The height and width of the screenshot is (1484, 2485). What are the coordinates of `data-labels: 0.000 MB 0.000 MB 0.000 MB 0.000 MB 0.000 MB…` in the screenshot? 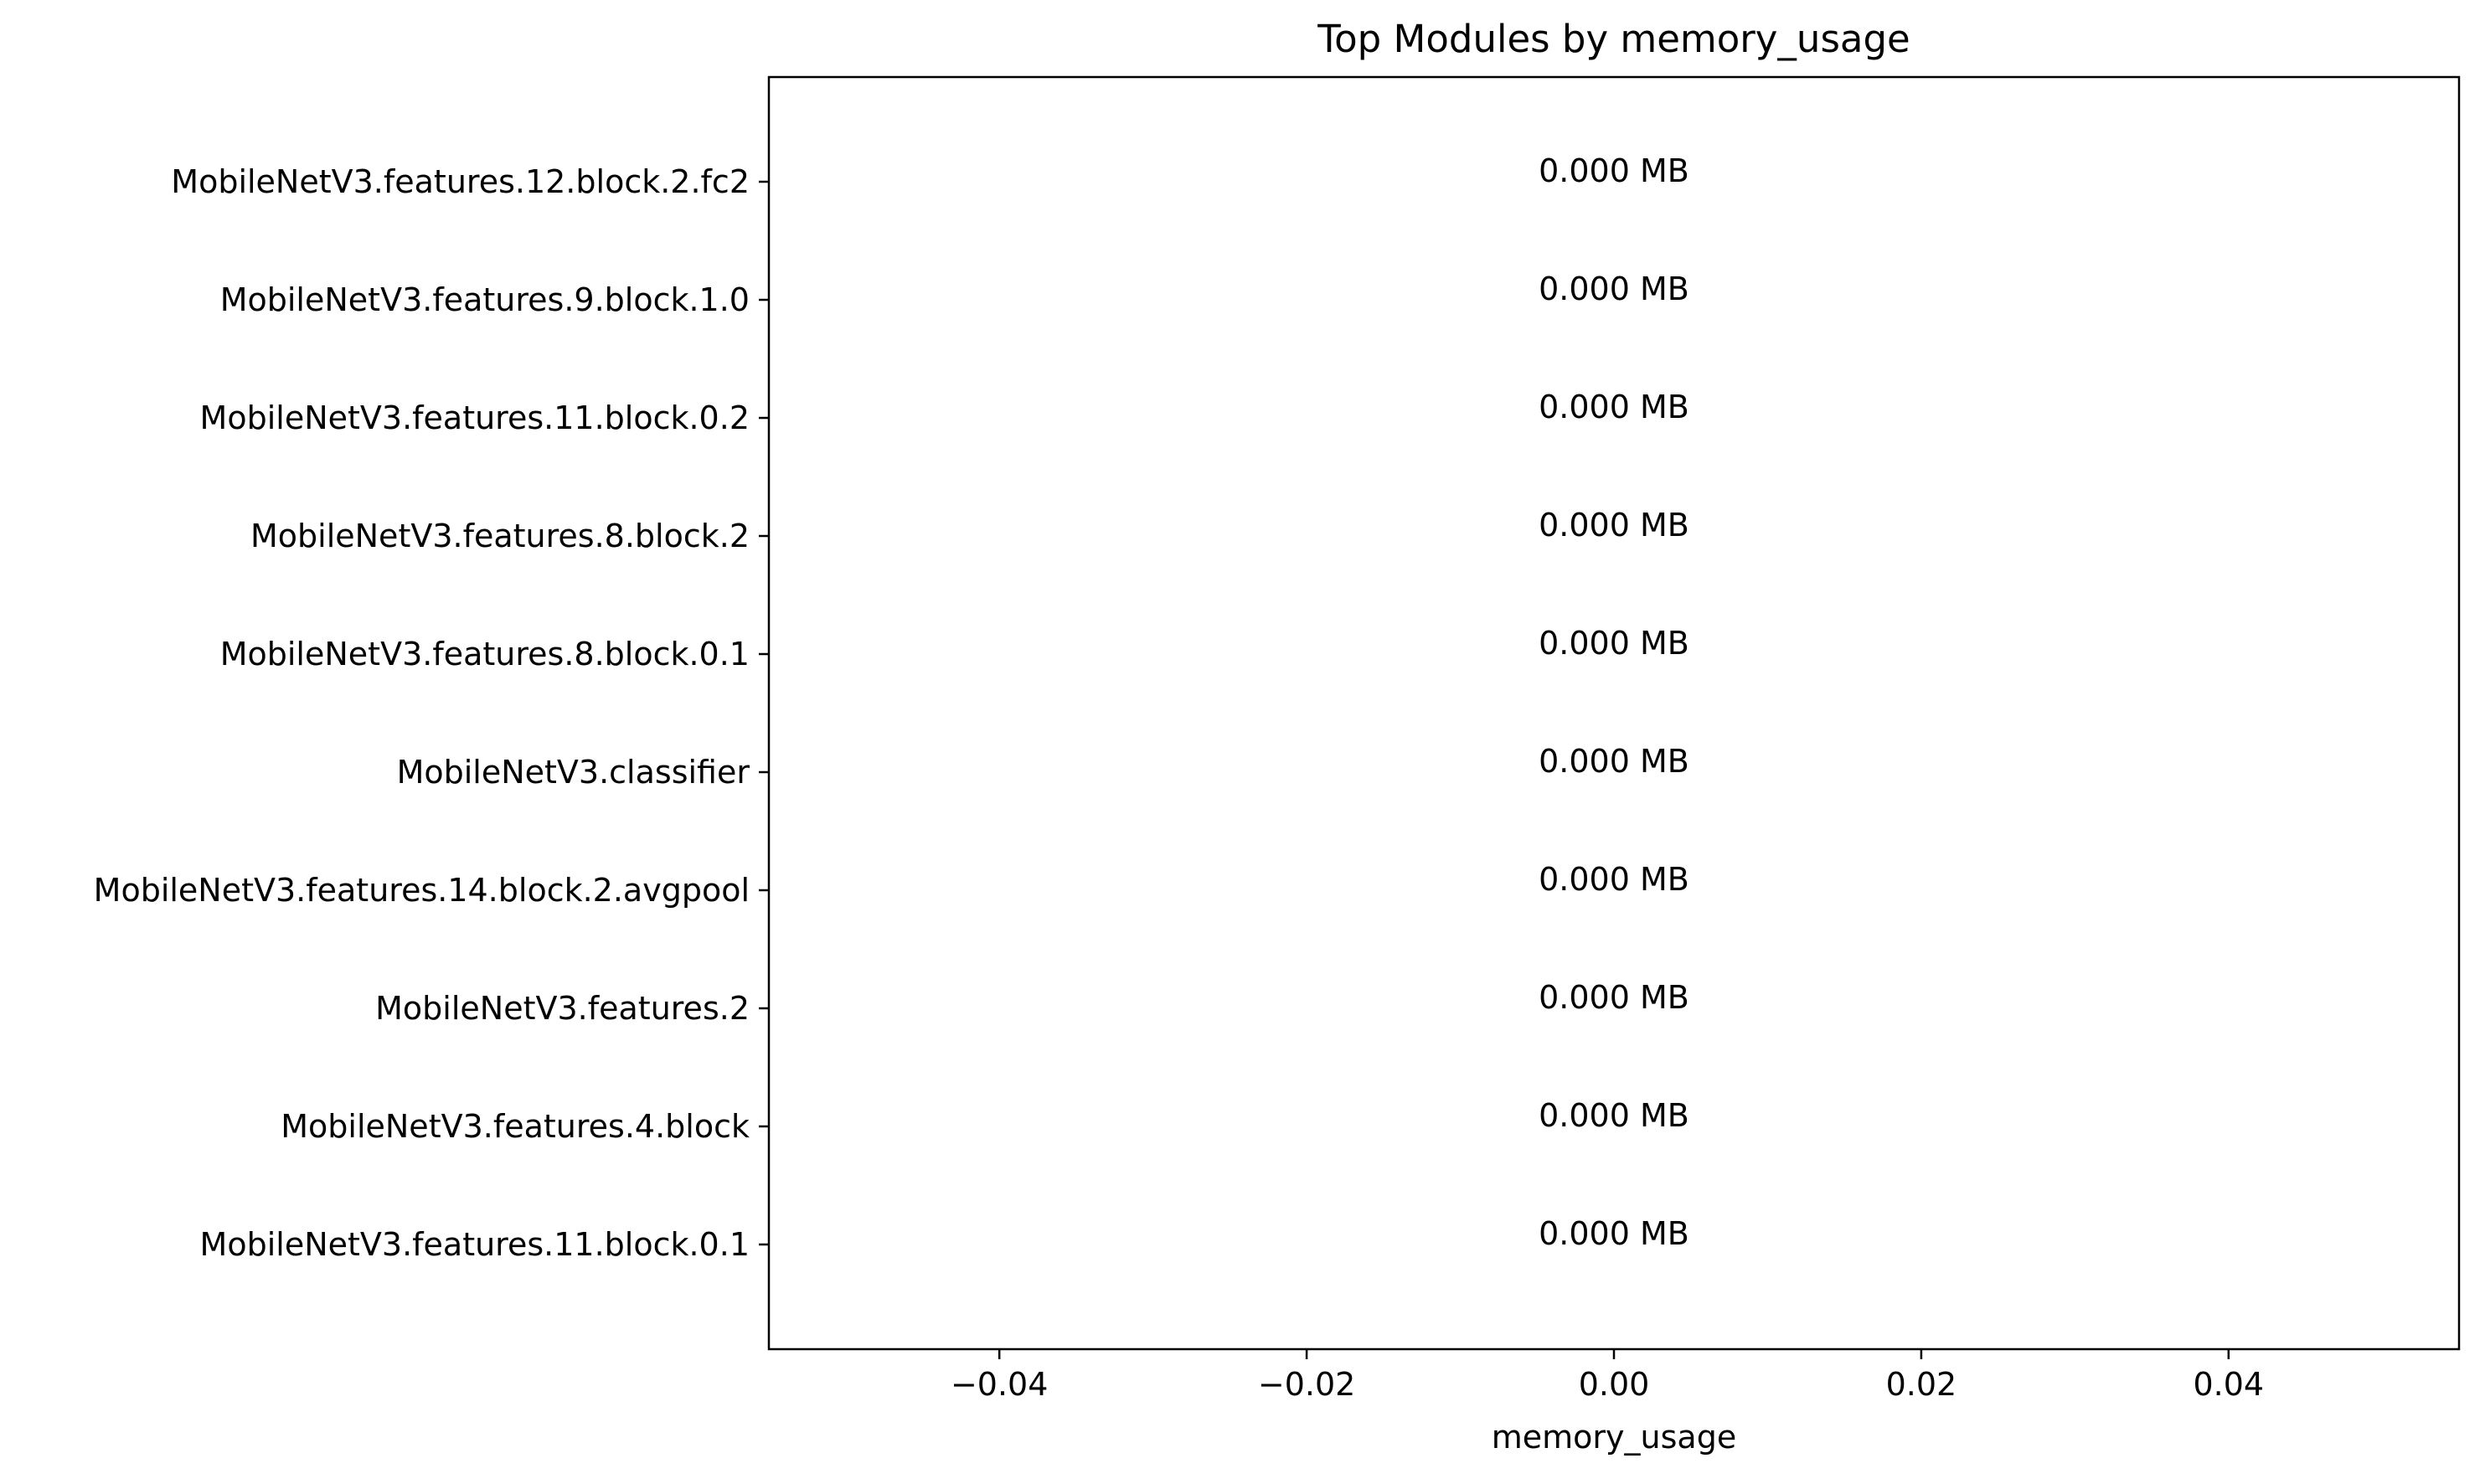 It's located at (1614, 702).